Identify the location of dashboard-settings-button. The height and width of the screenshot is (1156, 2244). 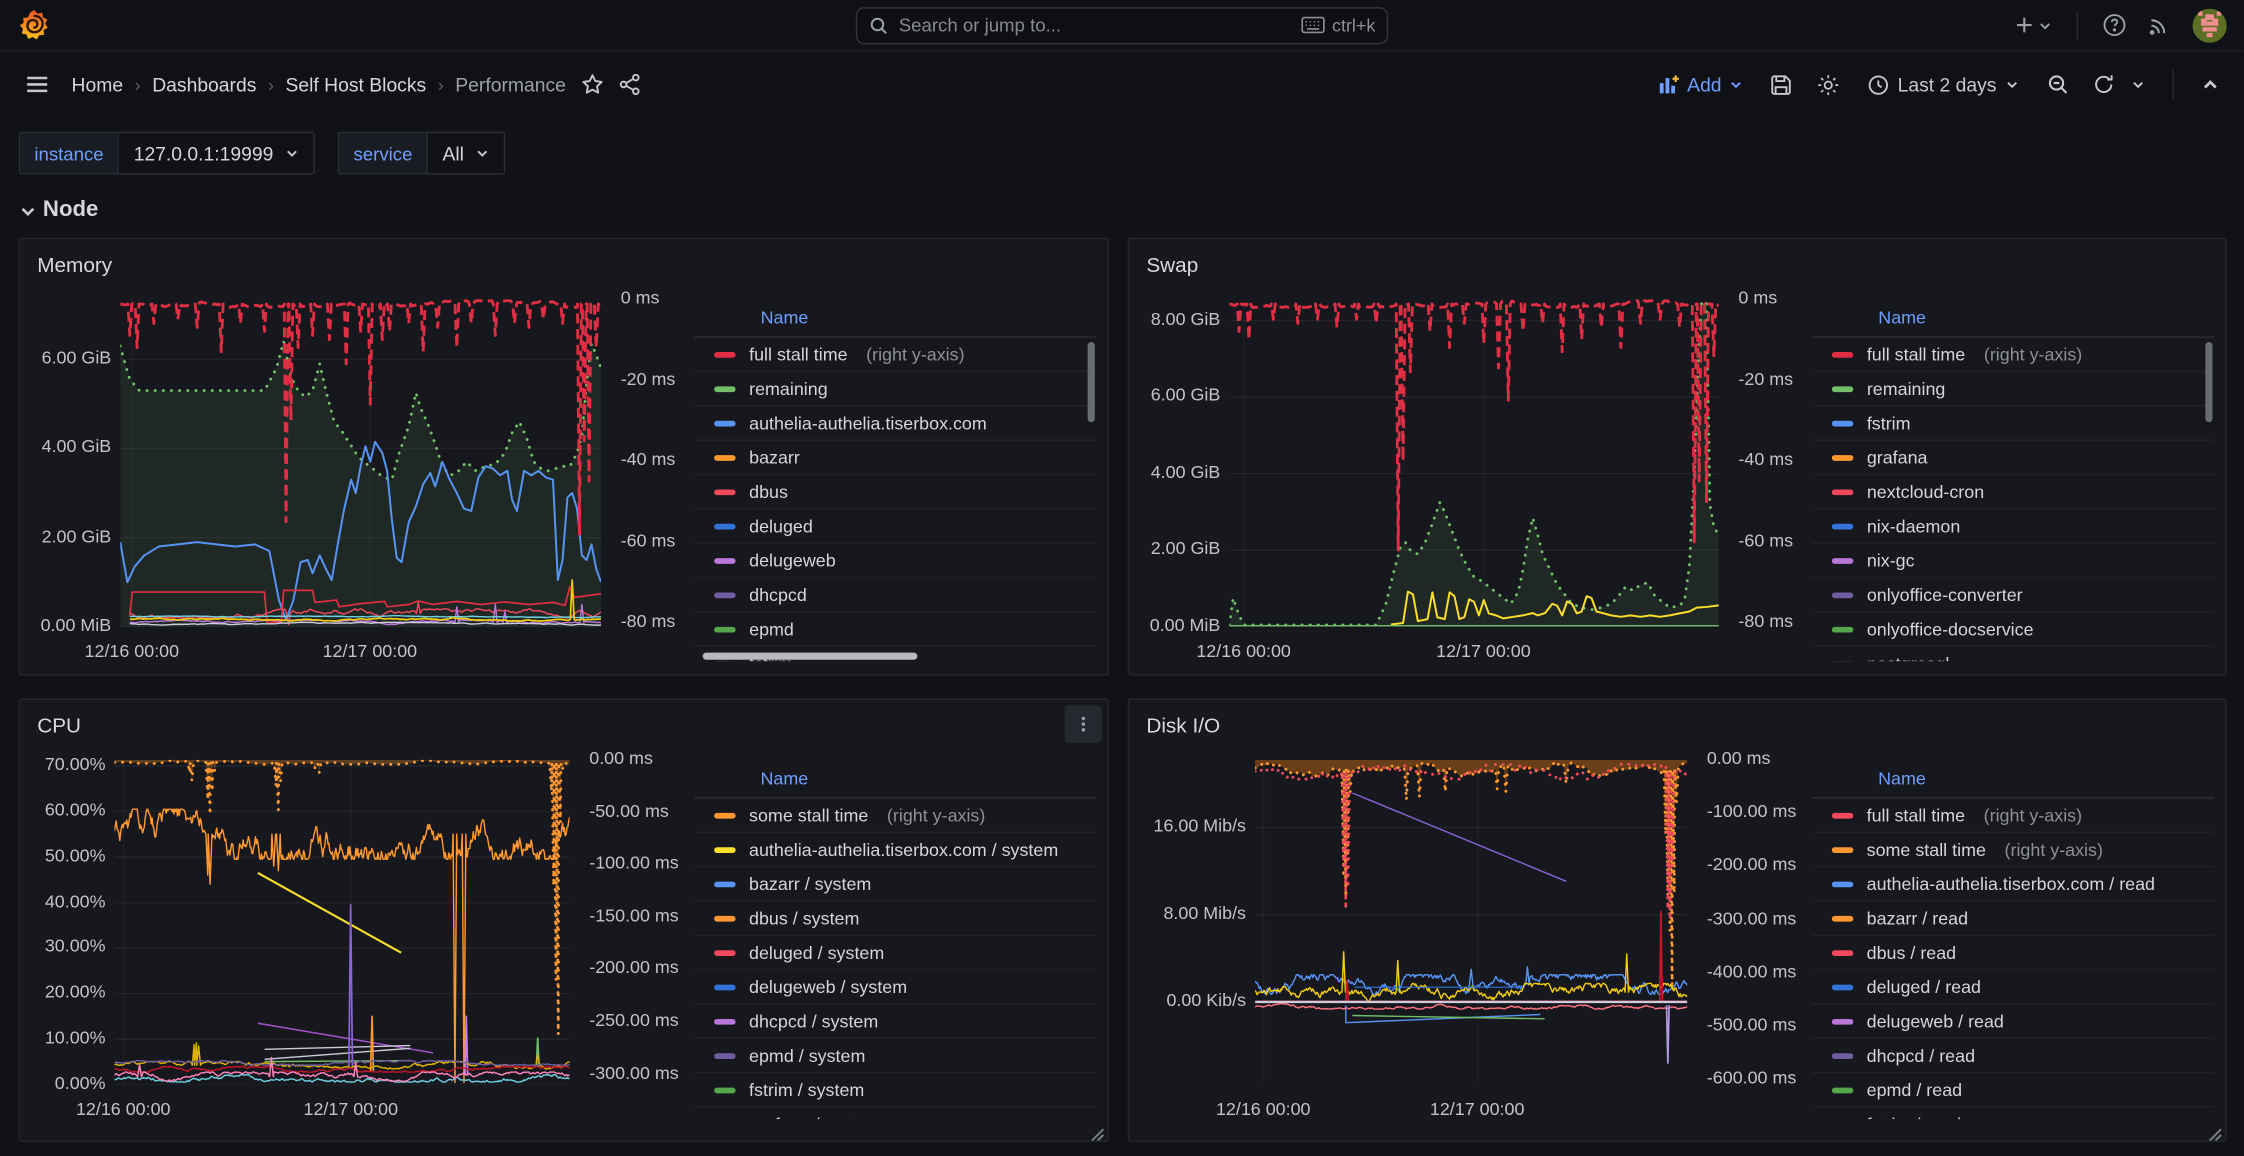
(1828, 85).